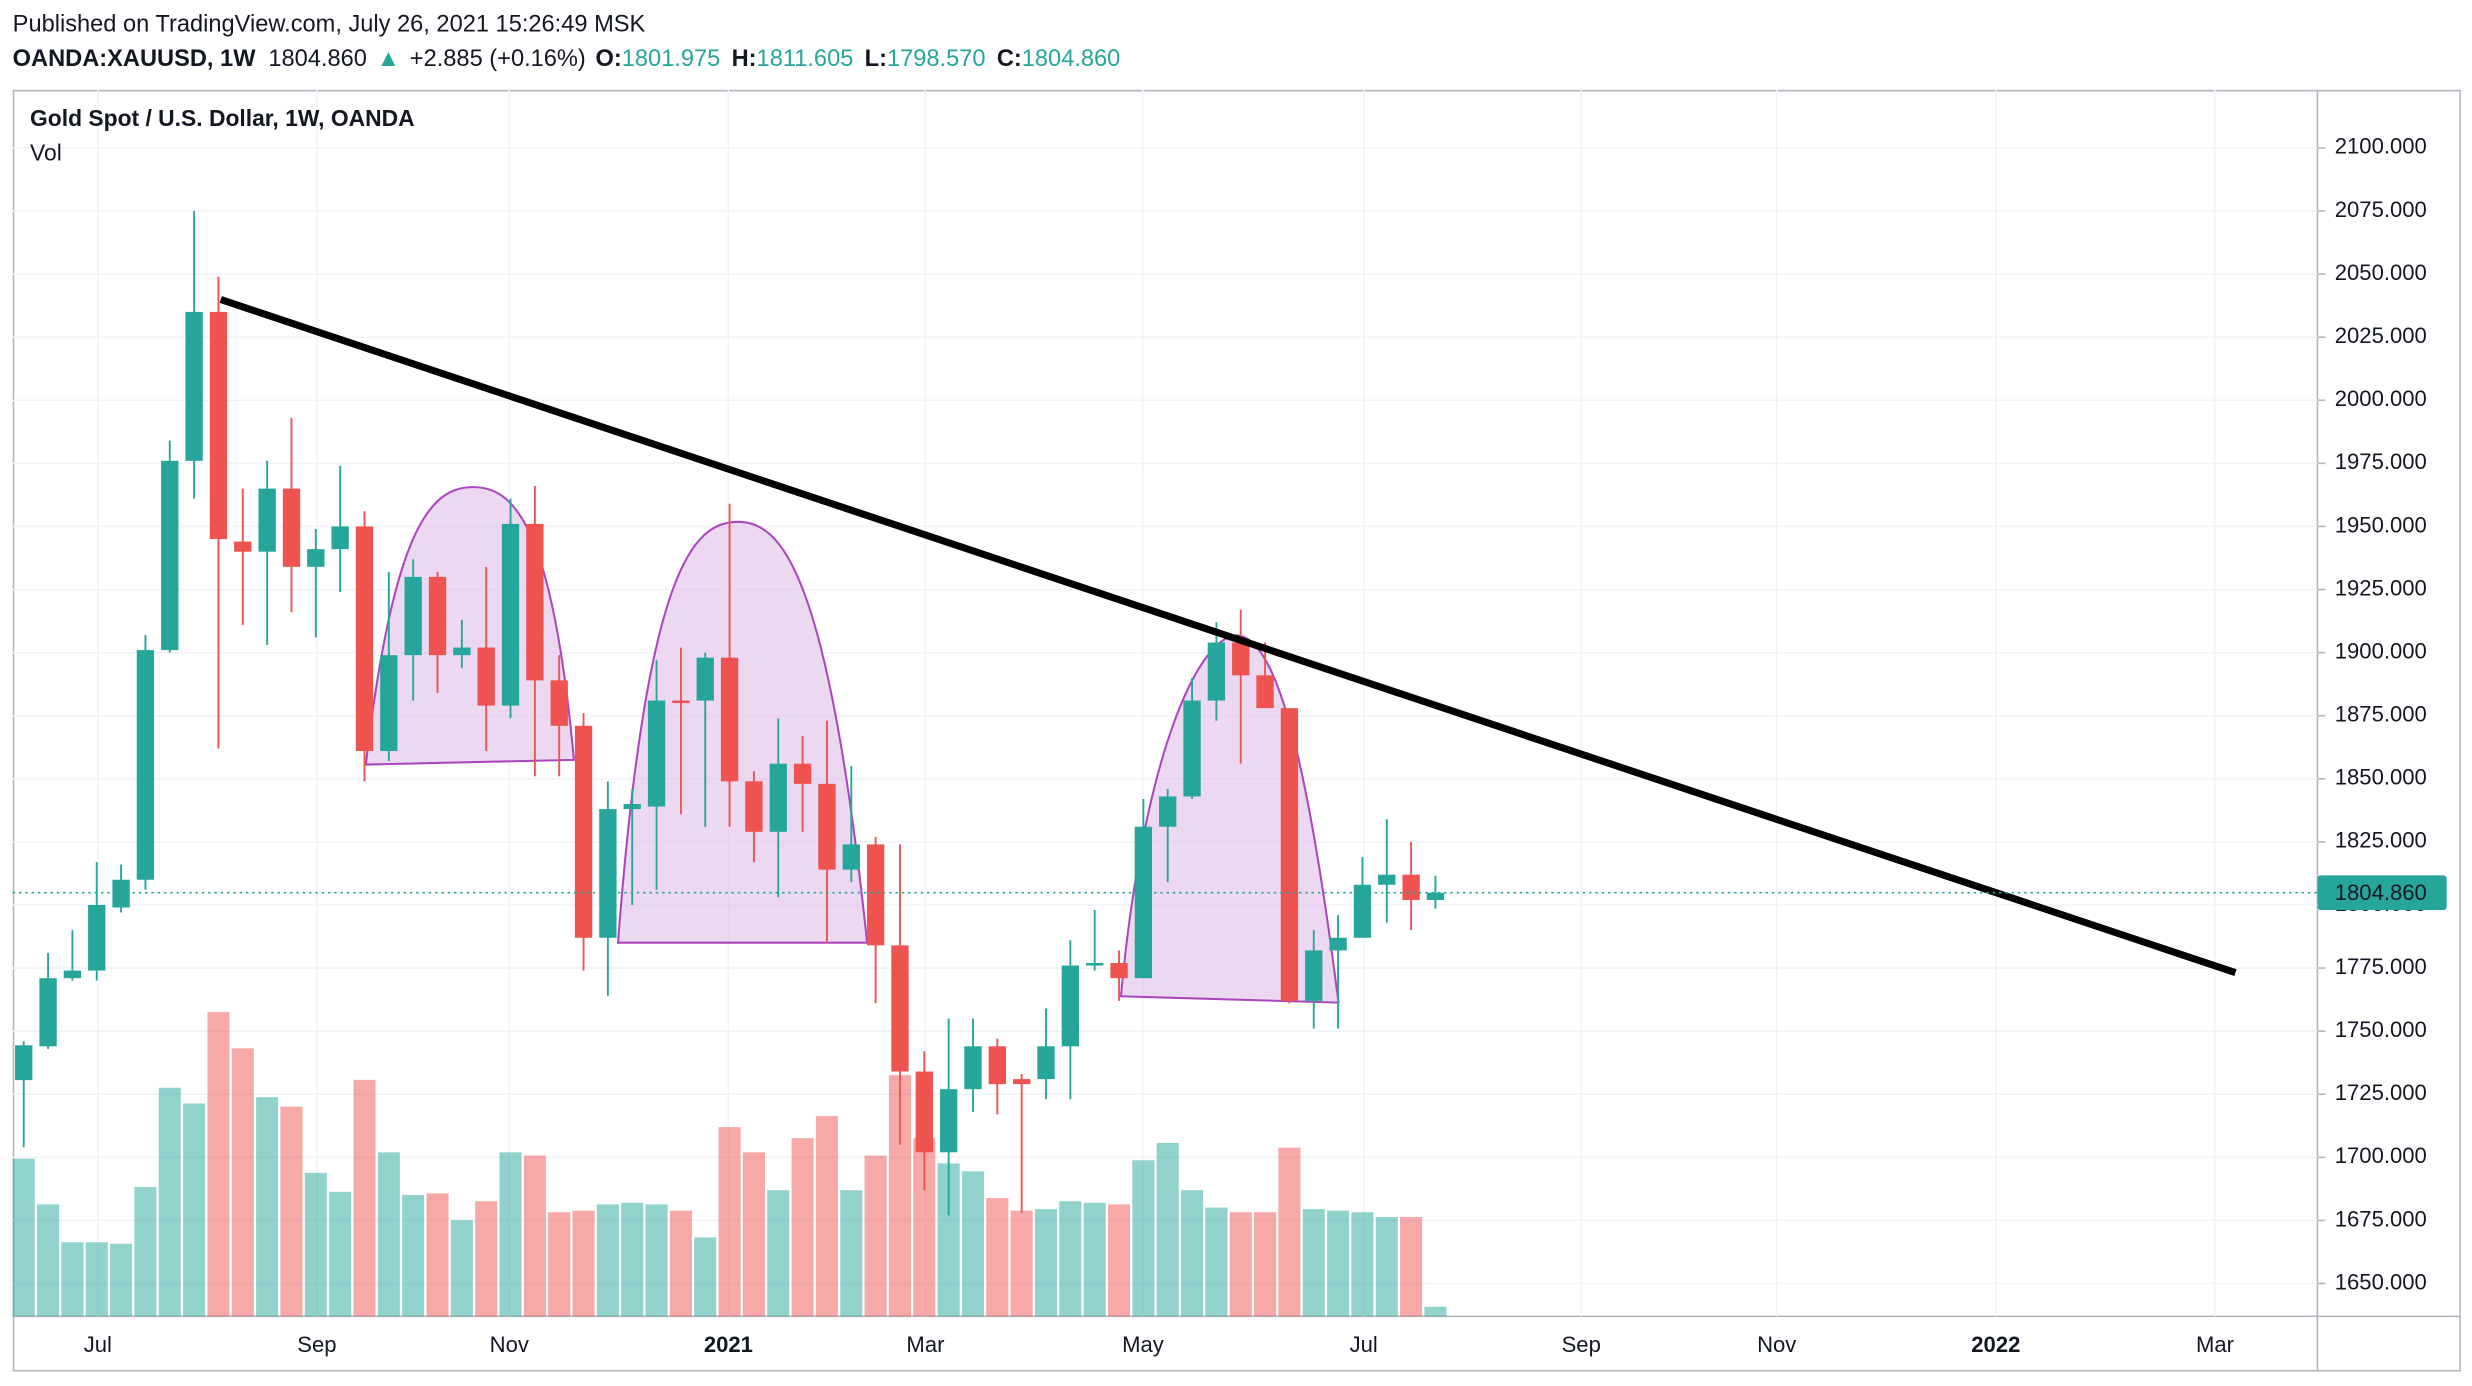 This screenshot has width=2472, height=1386. What do you see at coordinates (2381, 209) in the screenshot?
I see `y-tick-label: 2075.000` at bounding box center [2381, 209].